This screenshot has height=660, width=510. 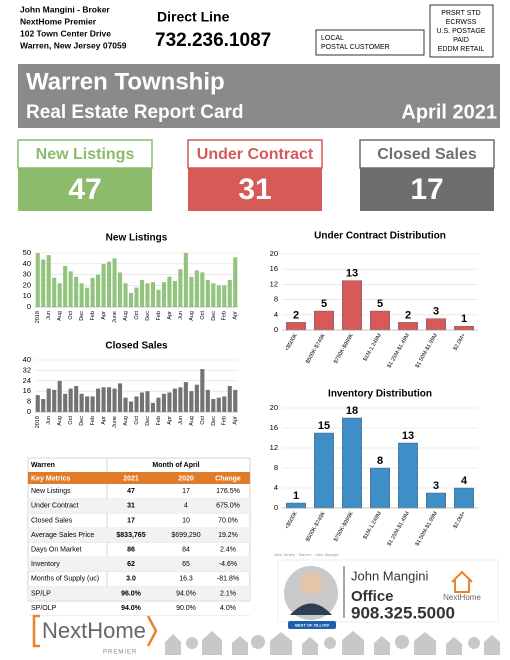 I want to click on x-tick-label: $750K-$999K, so click(x=344, y=348).